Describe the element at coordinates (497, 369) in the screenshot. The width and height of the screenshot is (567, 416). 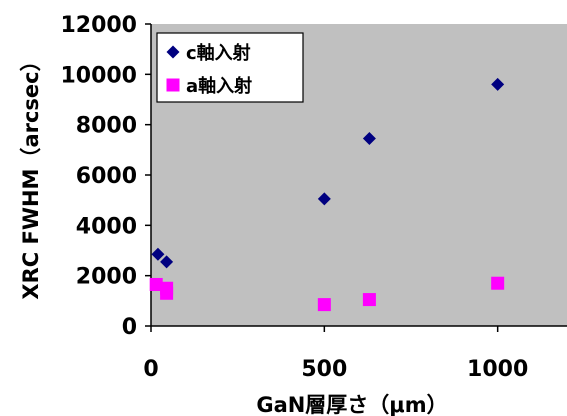
I see `x-tick-label: 1000` at that location.